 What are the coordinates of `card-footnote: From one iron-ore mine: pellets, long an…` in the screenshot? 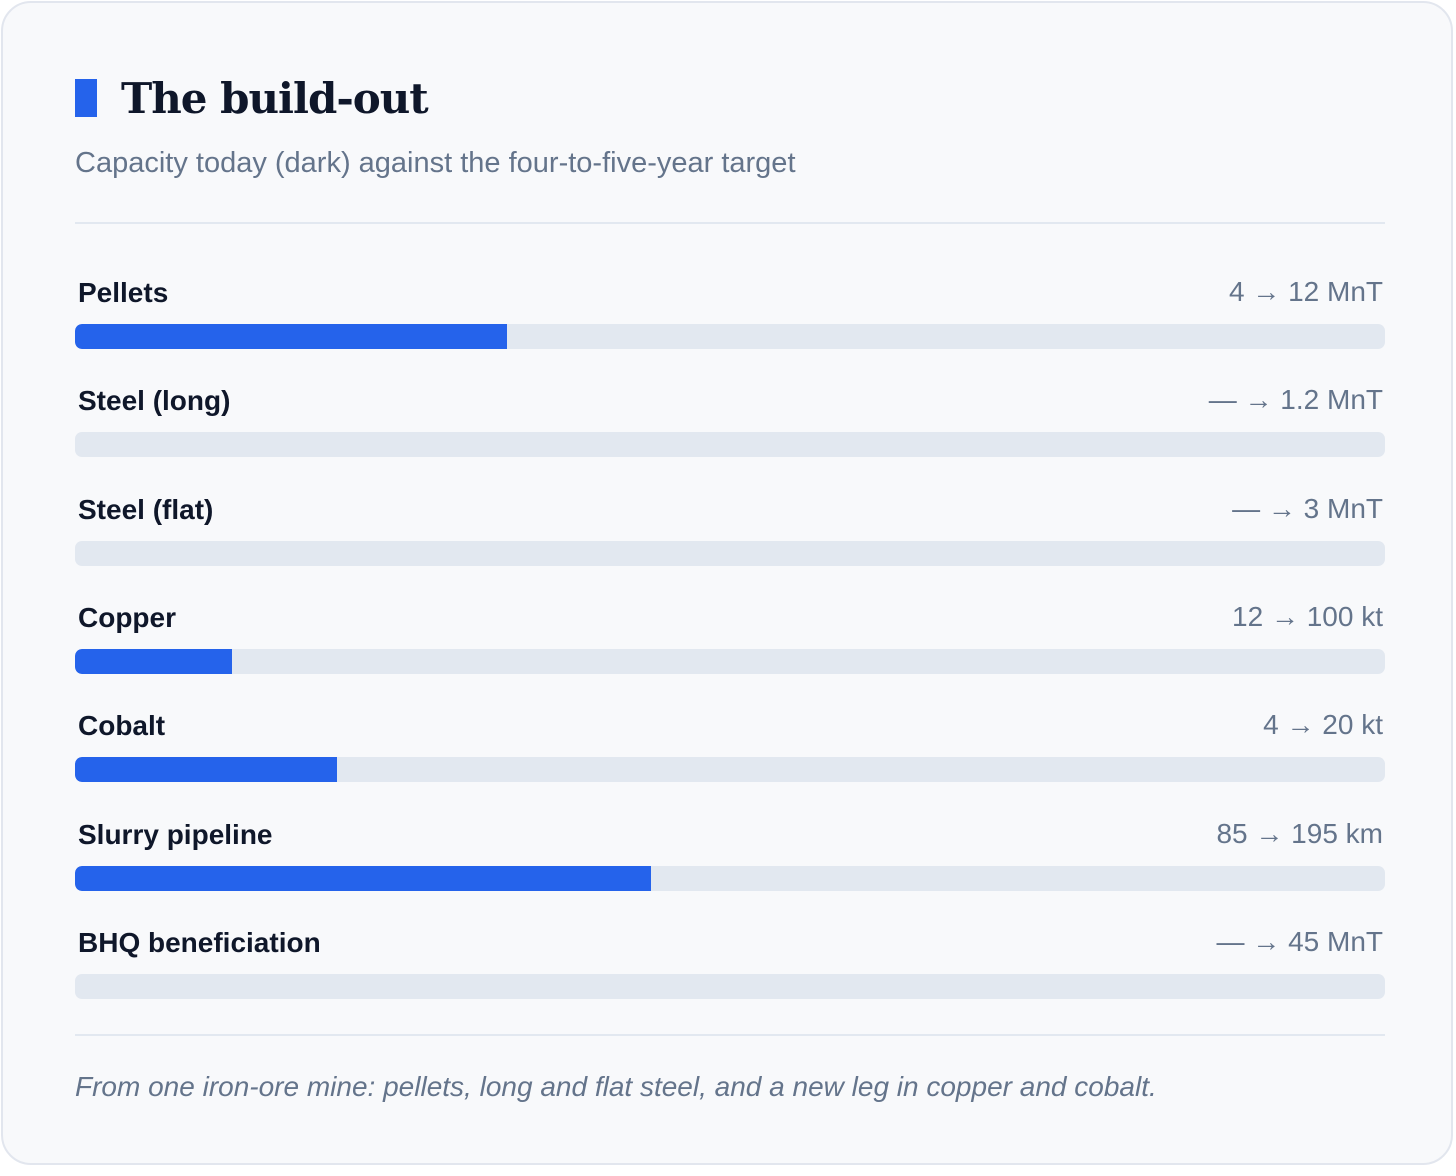 It's located at (616, 1086).